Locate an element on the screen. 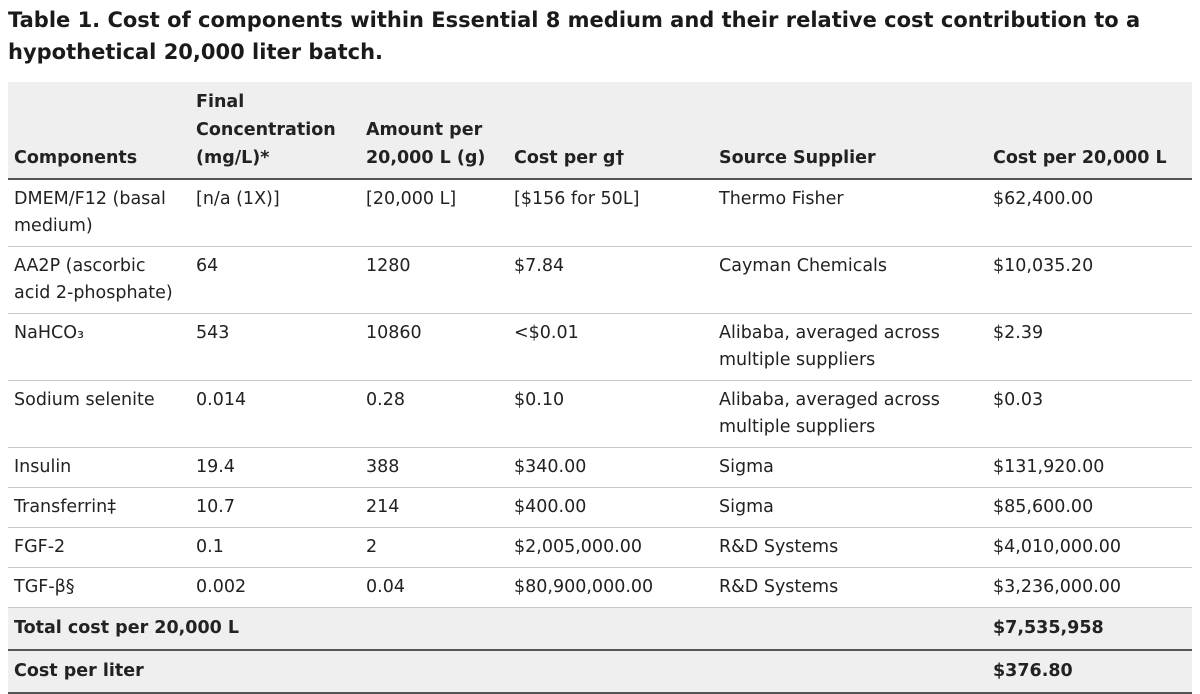 The height and width of the screenshot is (694, 1200). total-label: Total cost per 20,000 L is located at coordinates (497, 629).